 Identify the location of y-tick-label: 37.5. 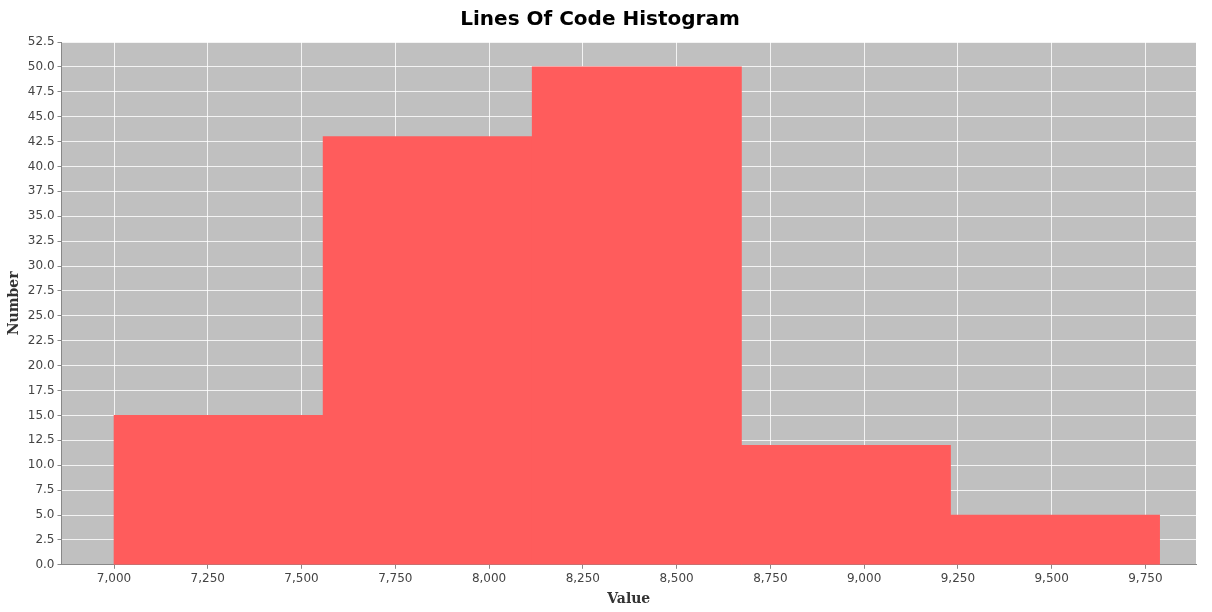
(41, 190).